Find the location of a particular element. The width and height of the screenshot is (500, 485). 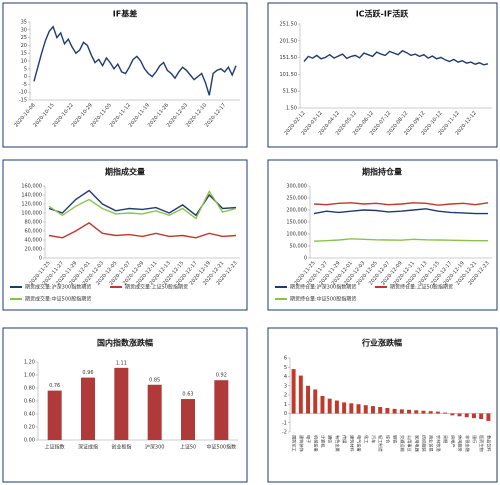

y-tick-label: 1.20 is located at coordinates (29, 363).